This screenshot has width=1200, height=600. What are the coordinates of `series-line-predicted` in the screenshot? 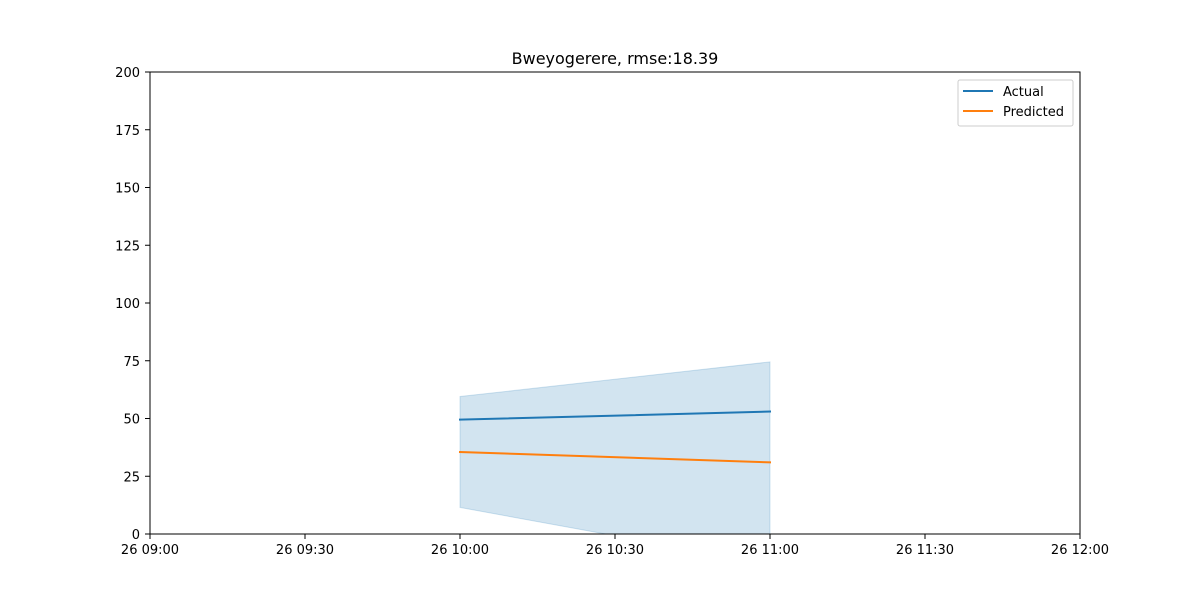 It's located at (615, 457).